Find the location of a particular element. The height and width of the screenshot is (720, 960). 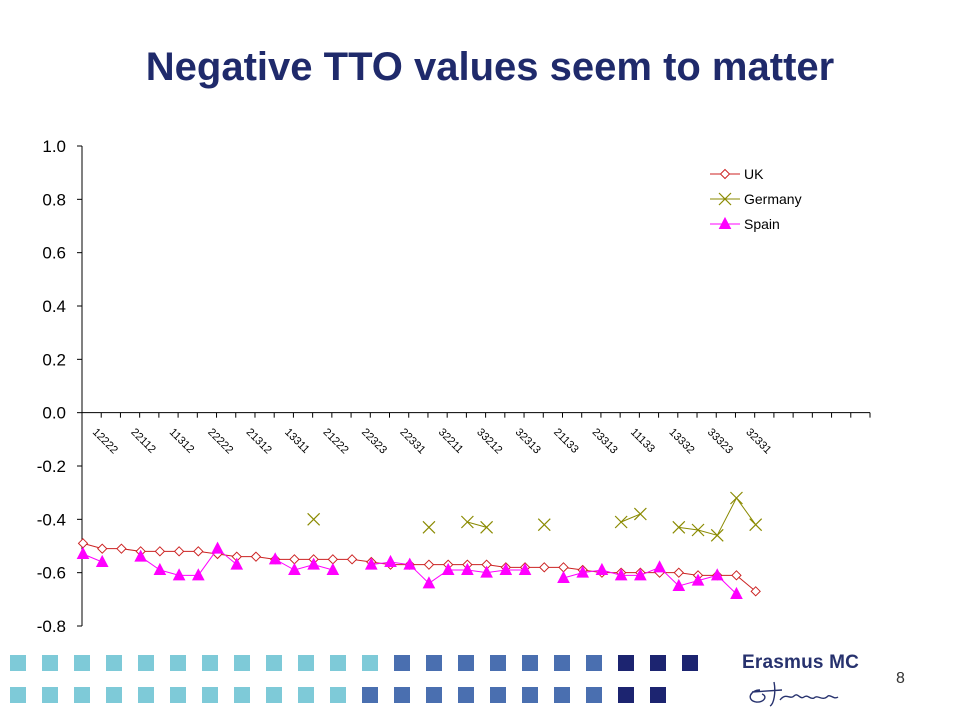

slide-title: Negative TTO values seem to matter is located at coordinates (490, 67).